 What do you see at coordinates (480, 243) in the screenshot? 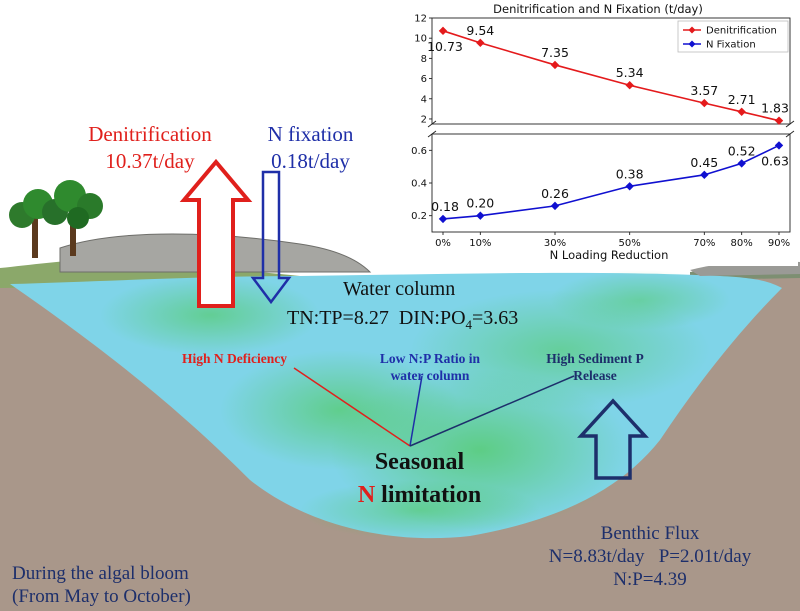
I see `x-tick-label: 10%` at bounding box center [480, 243].